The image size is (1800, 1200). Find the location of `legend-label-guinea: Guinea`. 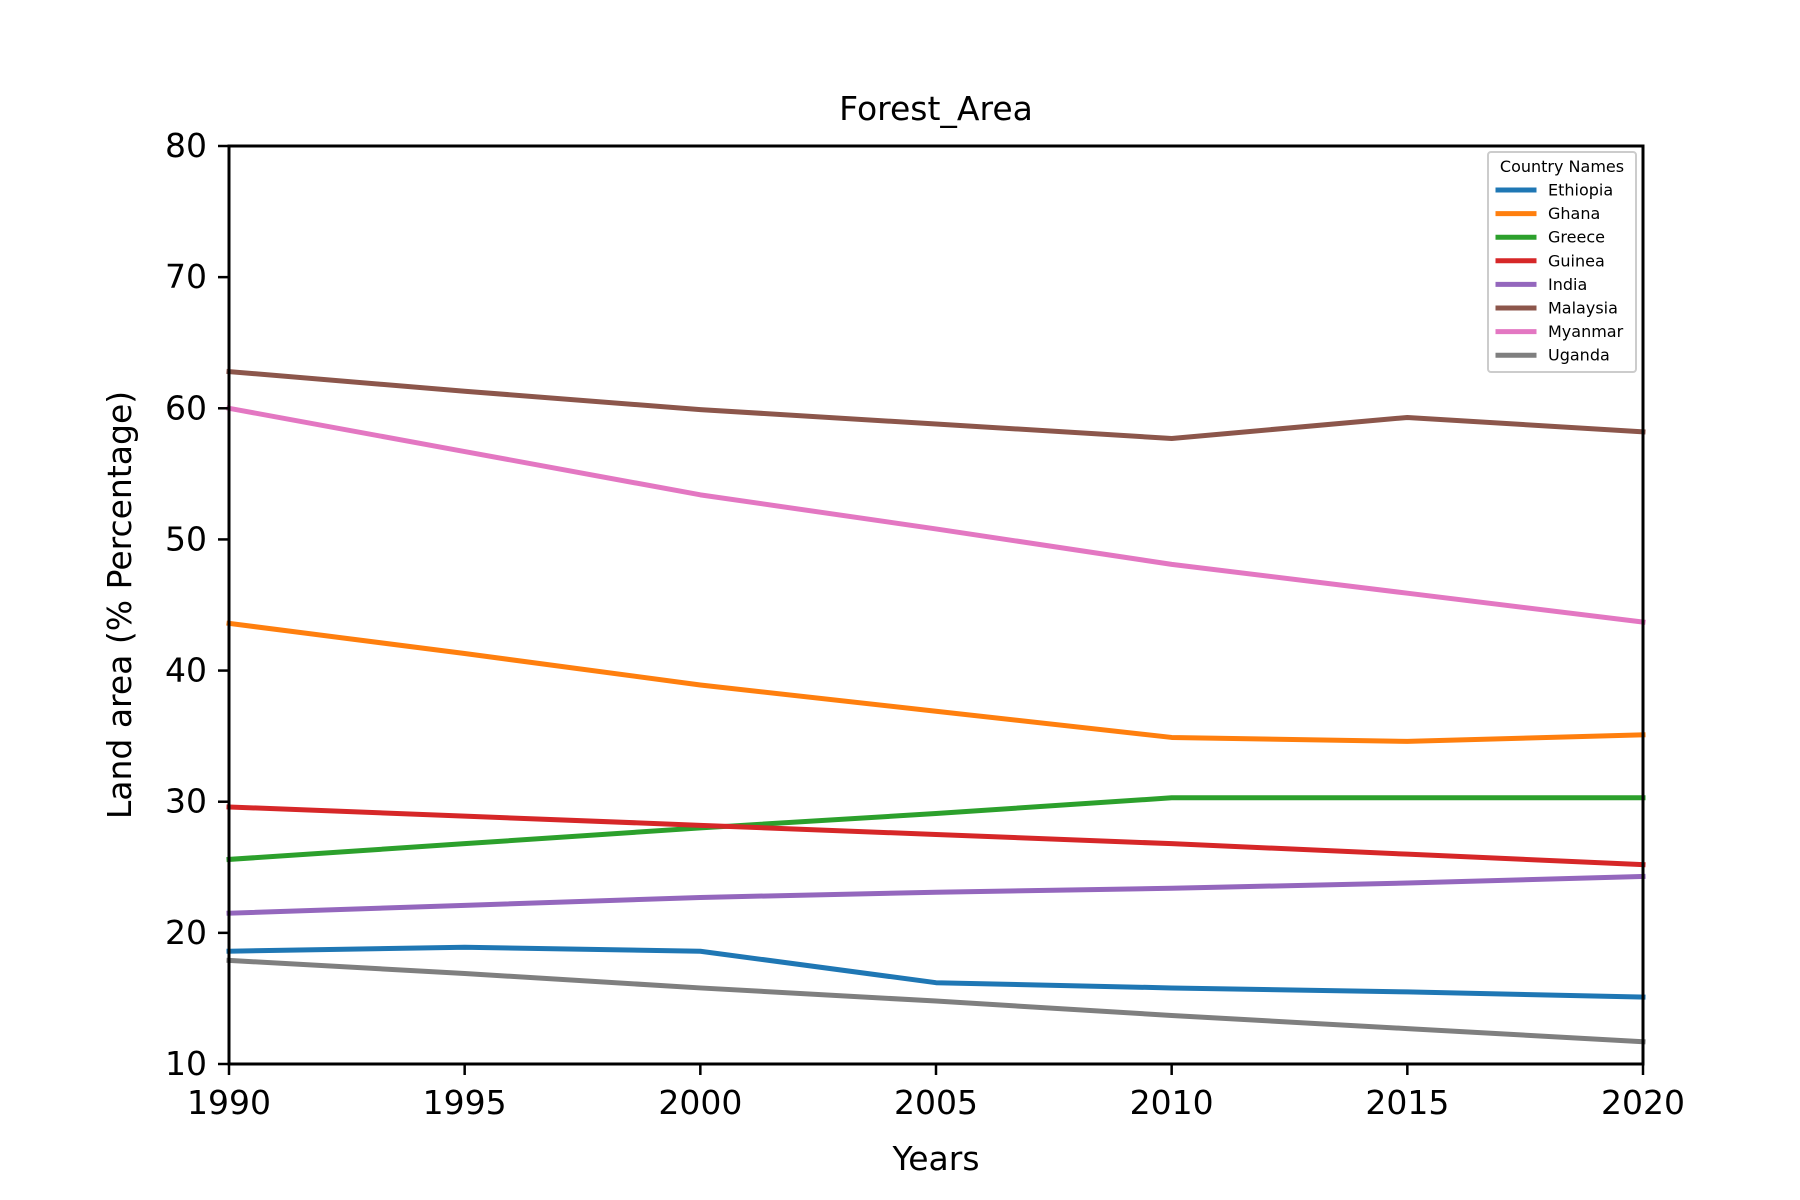

legend-label-guinea: Guinea is located at coordinates (1576, 260).